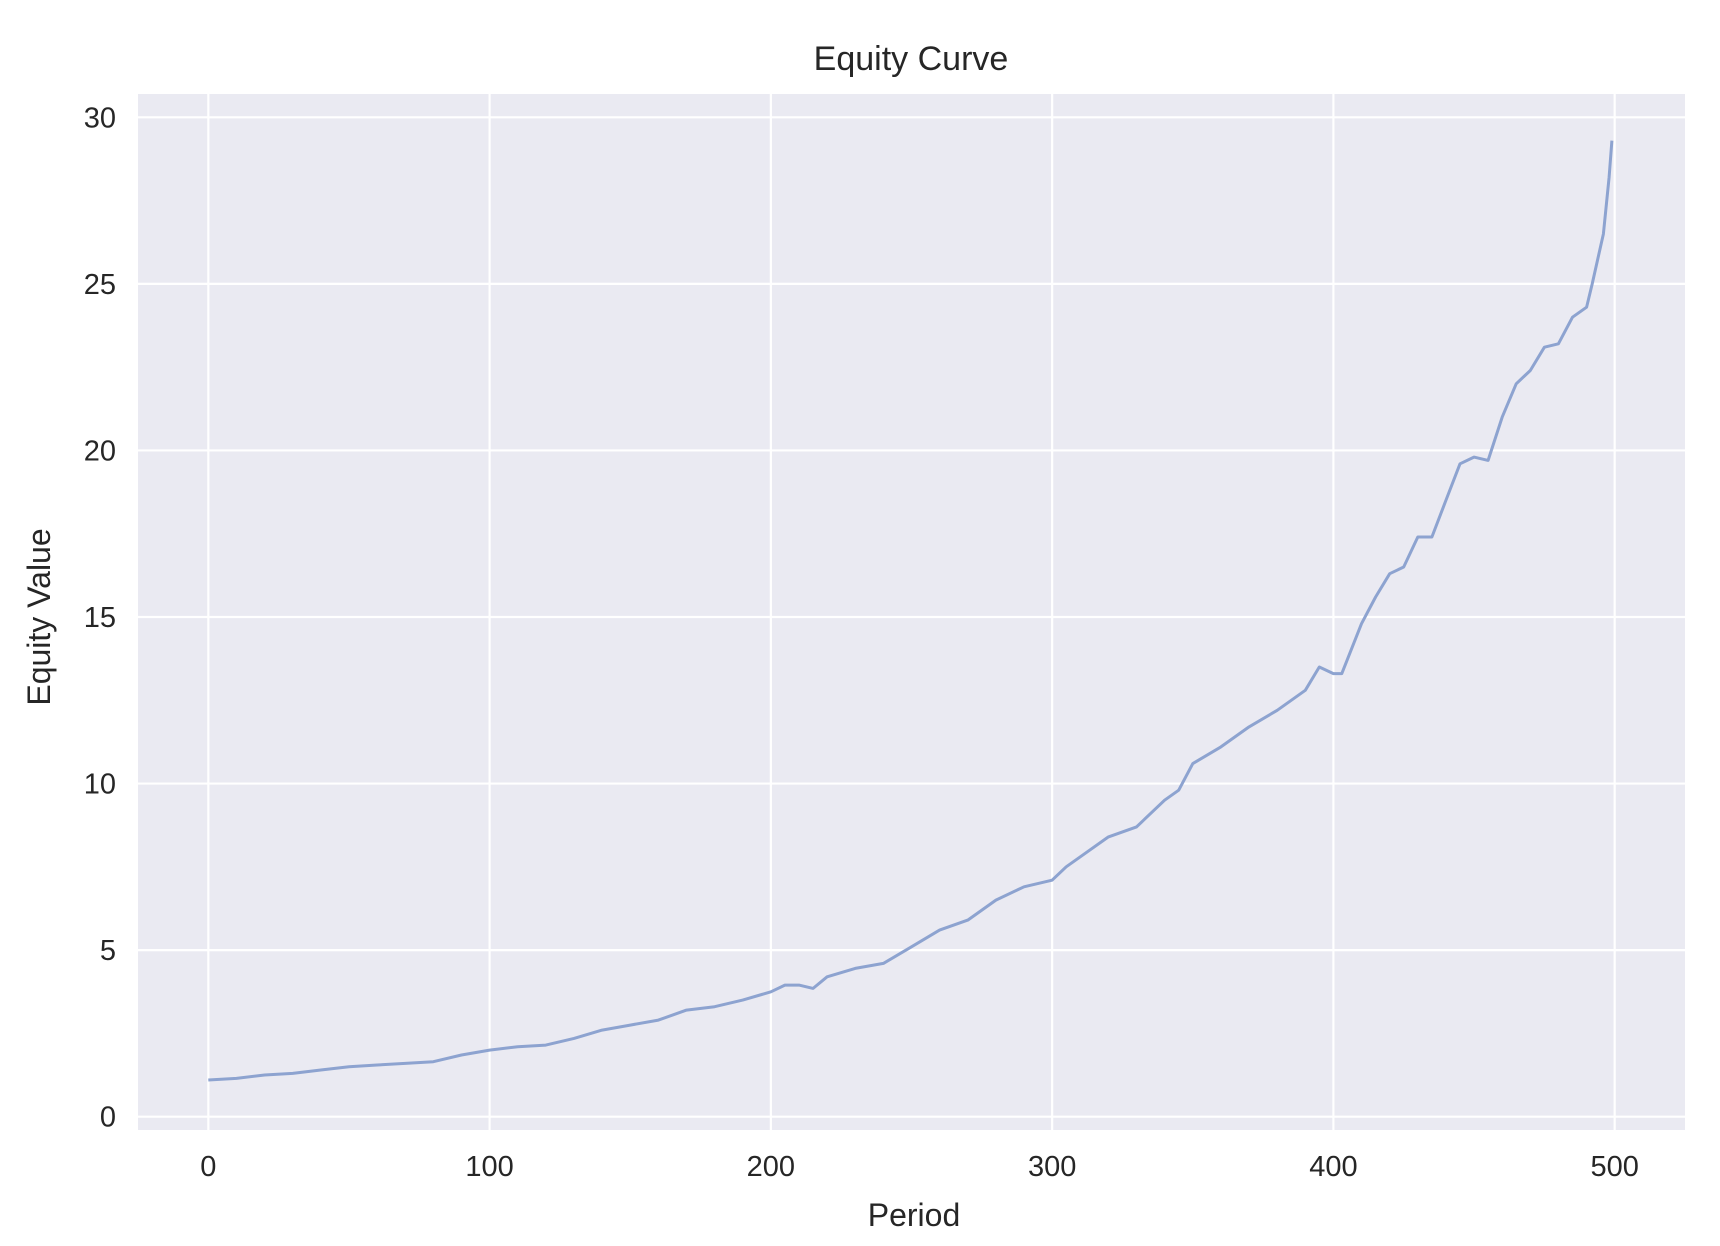 The height and width of the screenshot is (1246, 1720). I want to click on x-tick-label: 0, so click(208, 1167).